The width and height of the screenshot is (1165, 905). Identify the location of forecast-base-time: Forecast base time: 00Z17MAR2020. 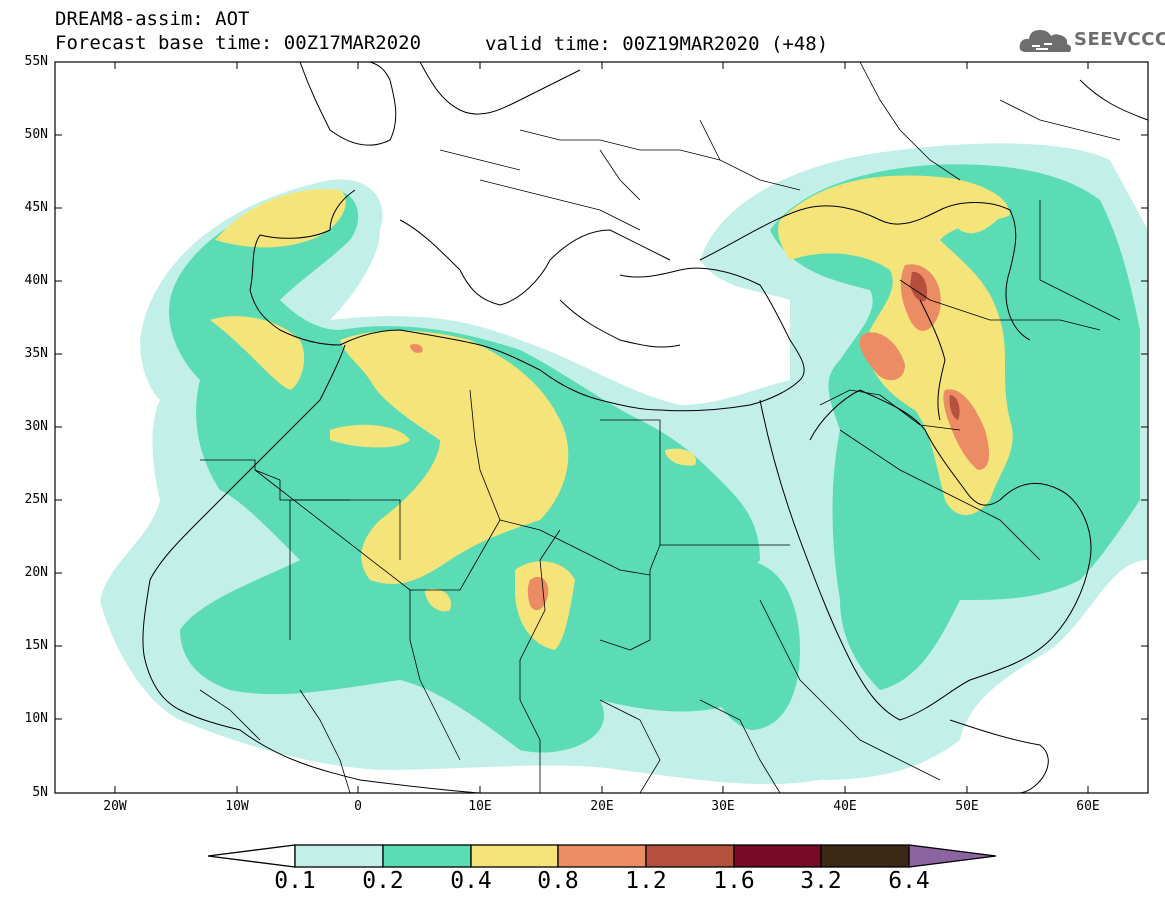
(238, 43).